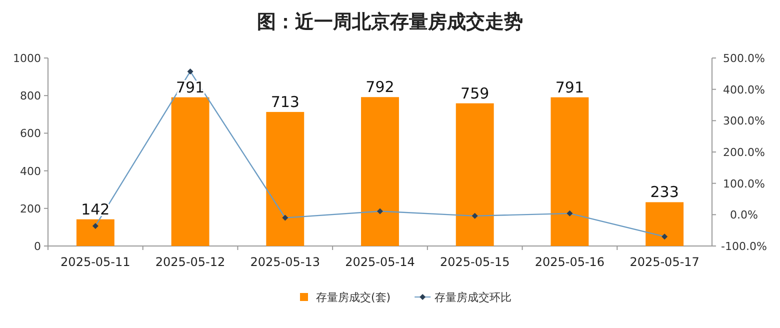  What do you see at coordinates (744, 89) in the screenshot?
I see `y2-tick-label: 400.0%` at bounding box center [744, 89].